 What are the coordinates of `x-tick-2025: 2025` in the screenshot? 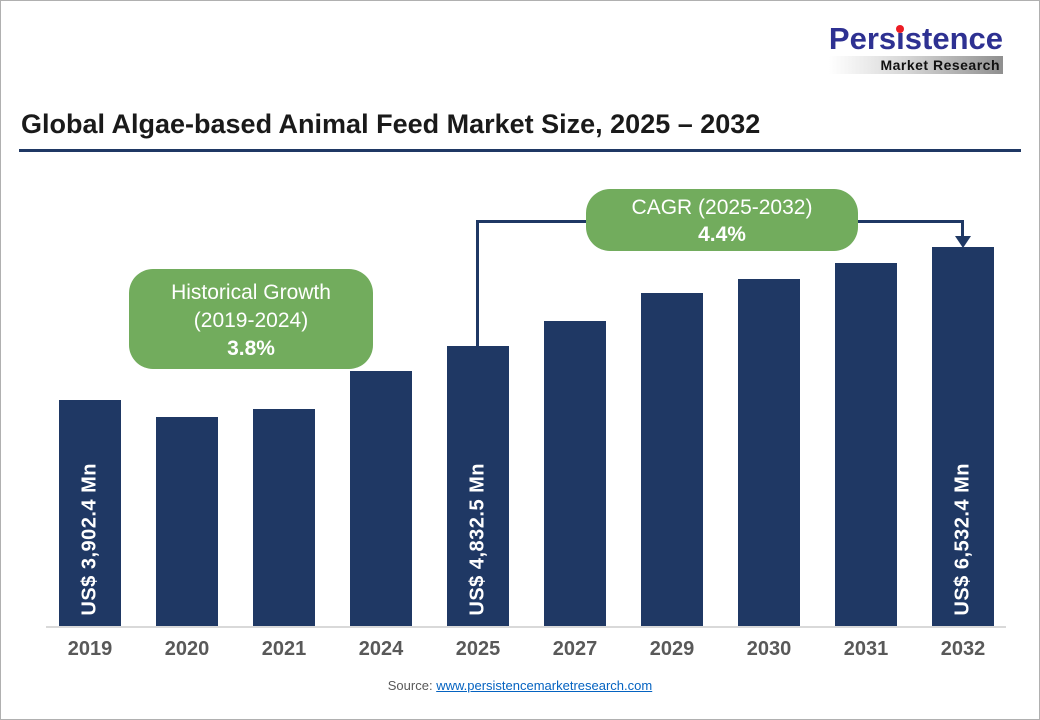 It's located at (478, 649).